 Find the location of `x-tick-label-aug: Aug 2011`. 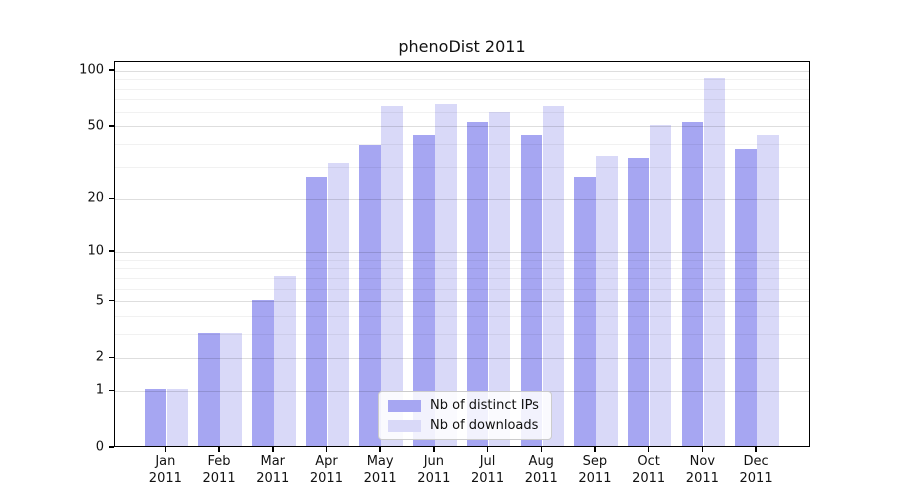

x-tick-label-aug: Aug 2011 is located at coordinates (541, 470).